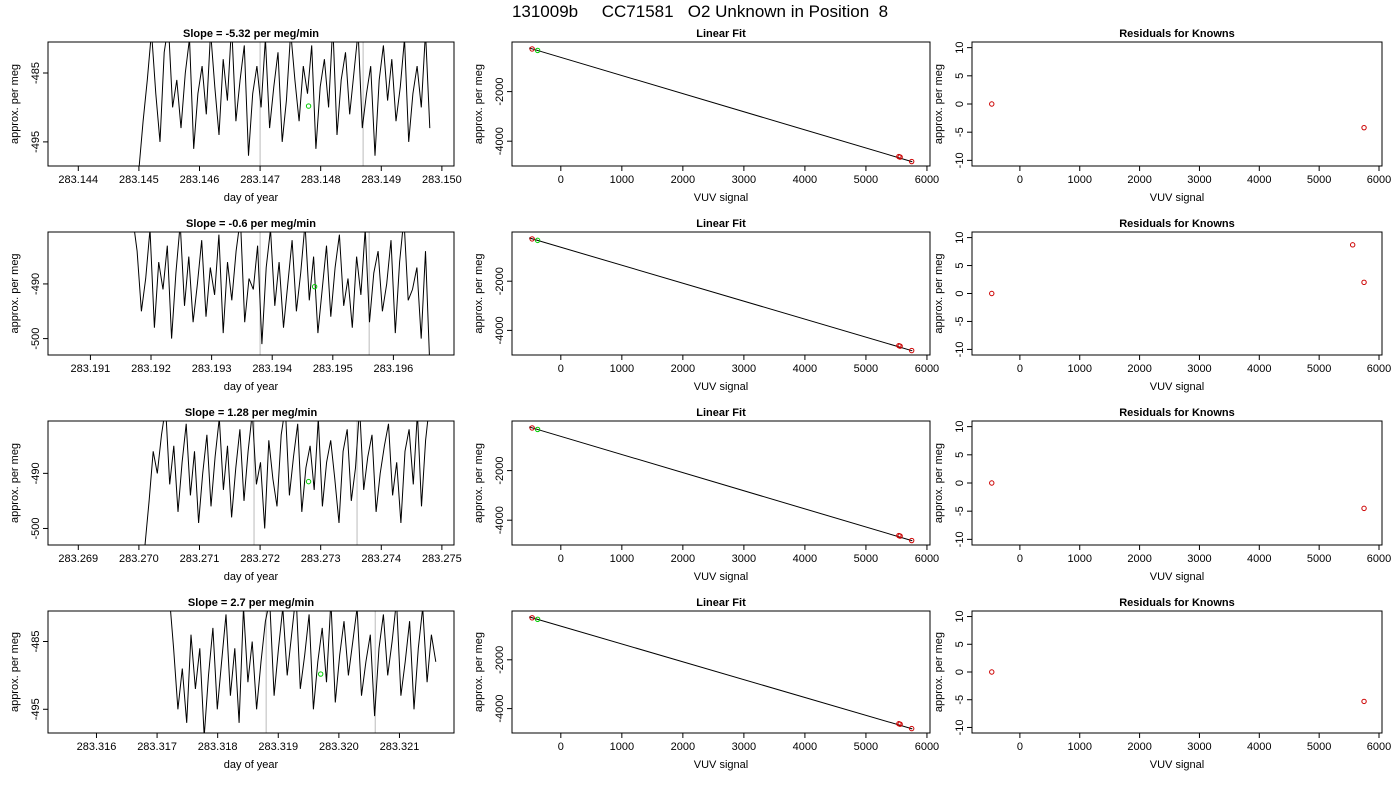 The image size is (1400, 800). I want to click on y-tick-label: 5, so click(960, 76).